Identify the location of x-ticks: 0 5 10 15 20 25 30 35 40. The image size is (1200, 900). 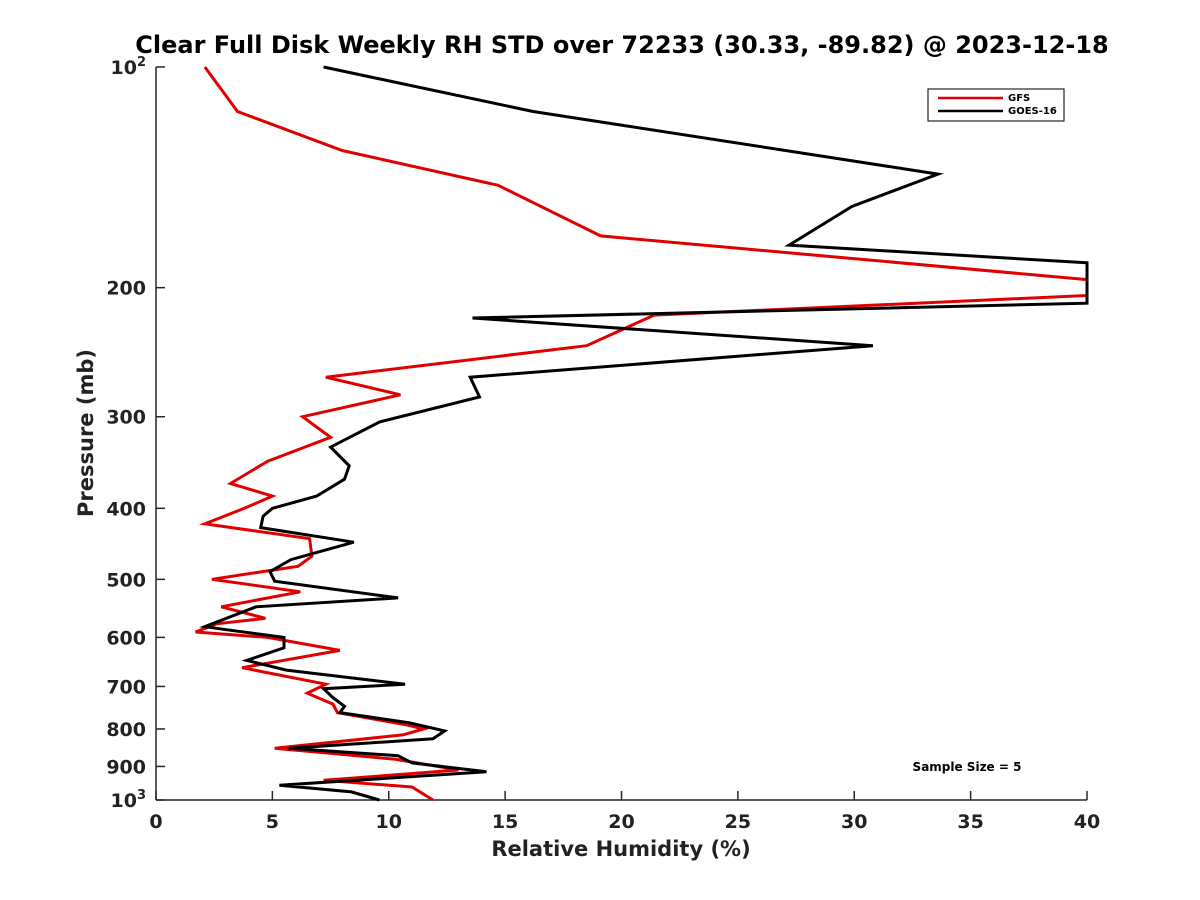
(624, 812).